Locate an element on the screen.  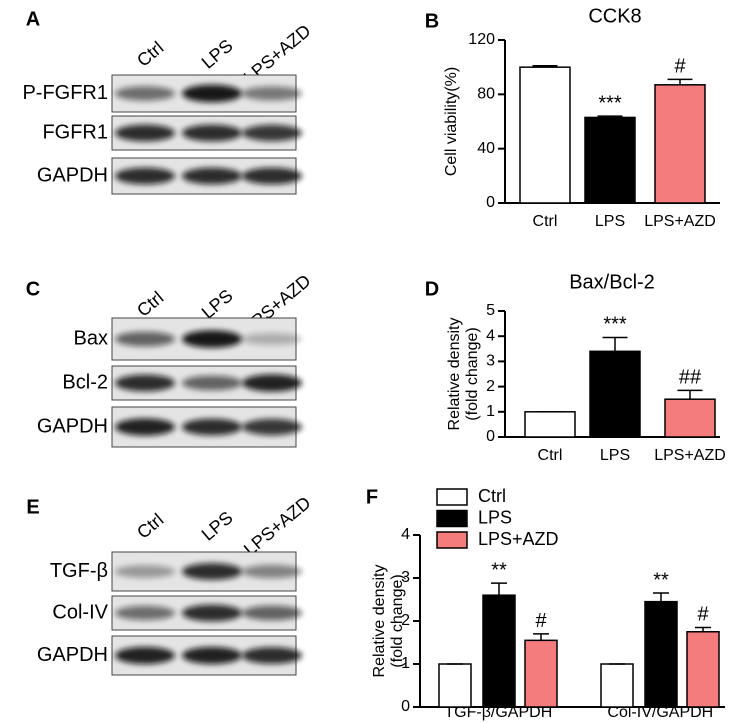
legend-label: LPS is located at coordinates (495, 517).